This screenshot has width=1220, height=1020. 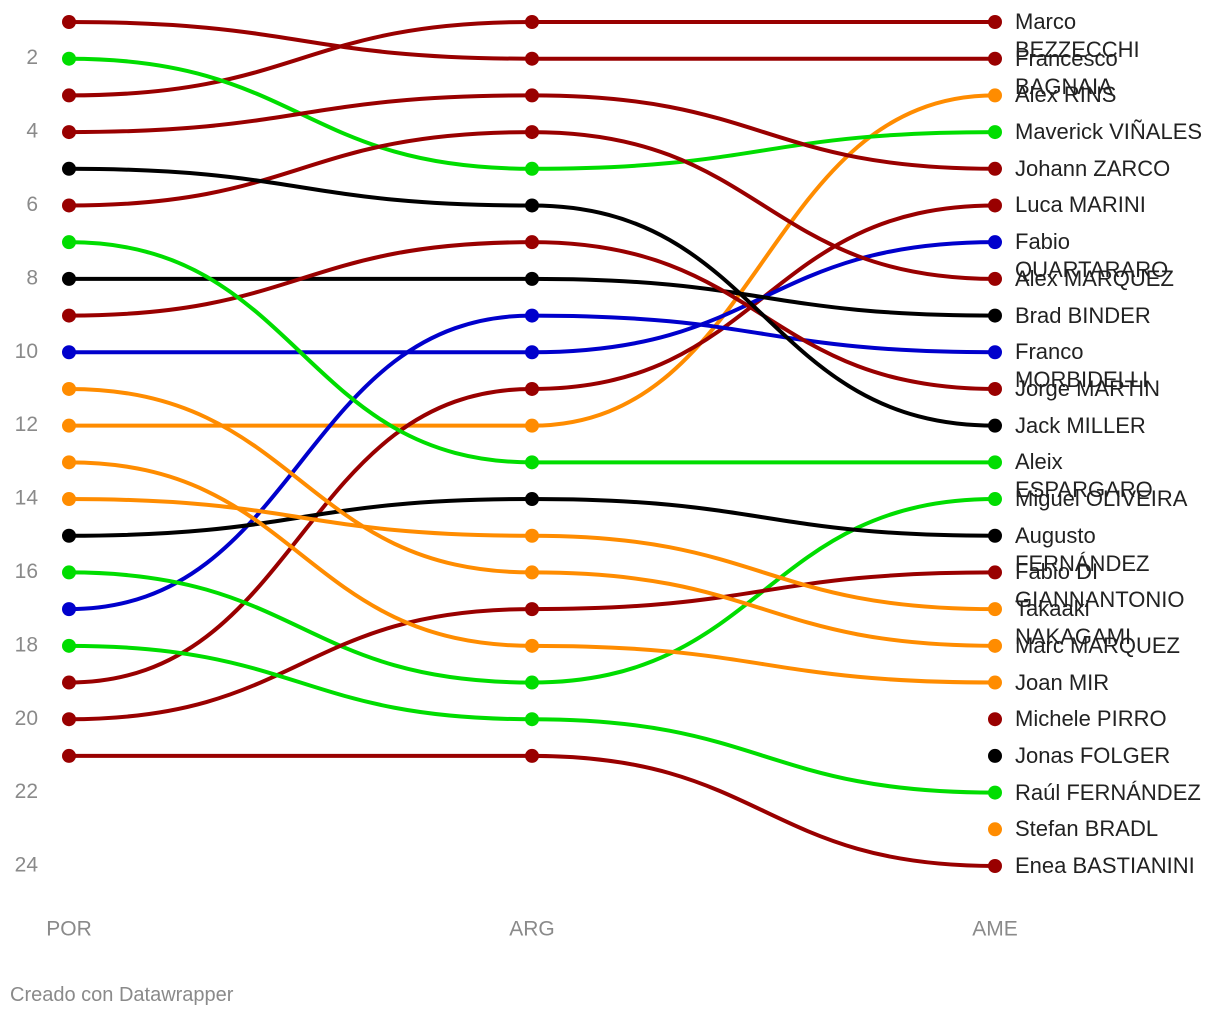 What do you see at coordinates (1080, 205) in the screenshot?
I see `series-label: Luca MARINI` at bounding box center [1080, 205].